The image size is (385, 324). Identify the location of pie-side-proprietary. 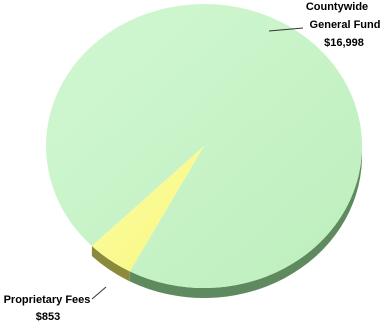
(110, 264).